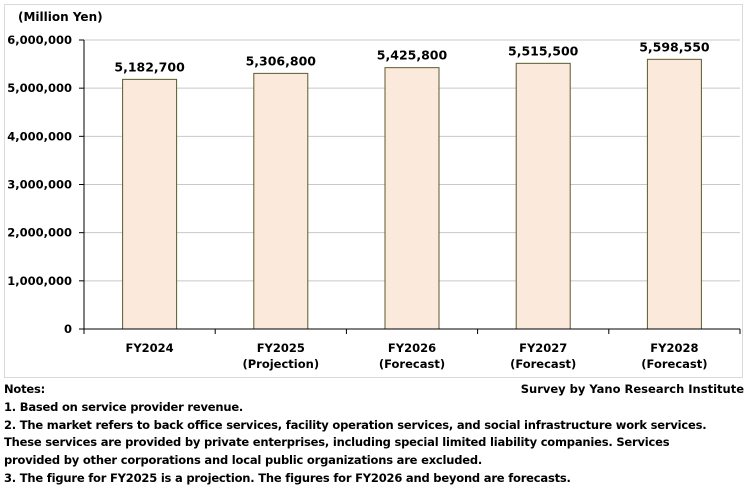 The image size is (748, 489). I want to click on y-tick-label: 2,000,000, so click(39, 233).